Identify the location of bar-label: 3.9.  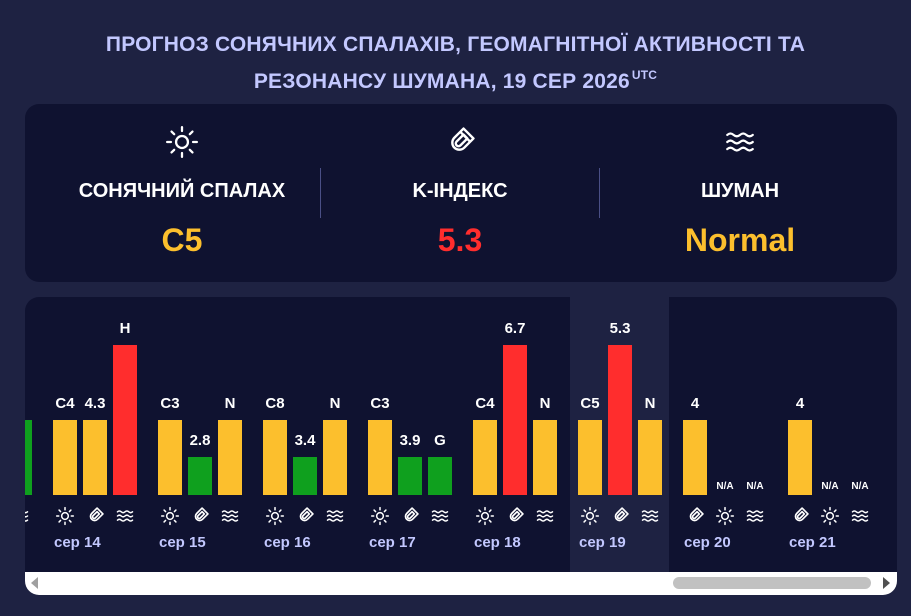
(410, 440).